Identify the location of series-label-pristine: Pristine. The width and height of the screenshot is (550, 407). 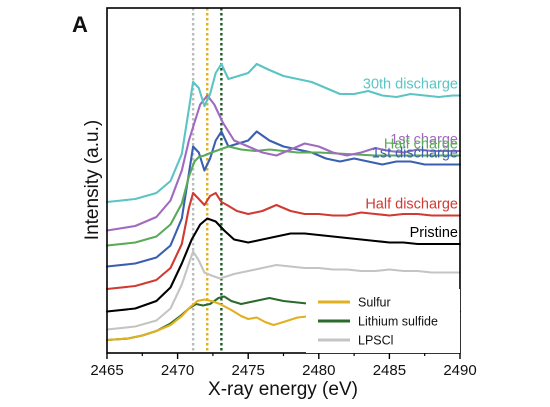
(434, 233).